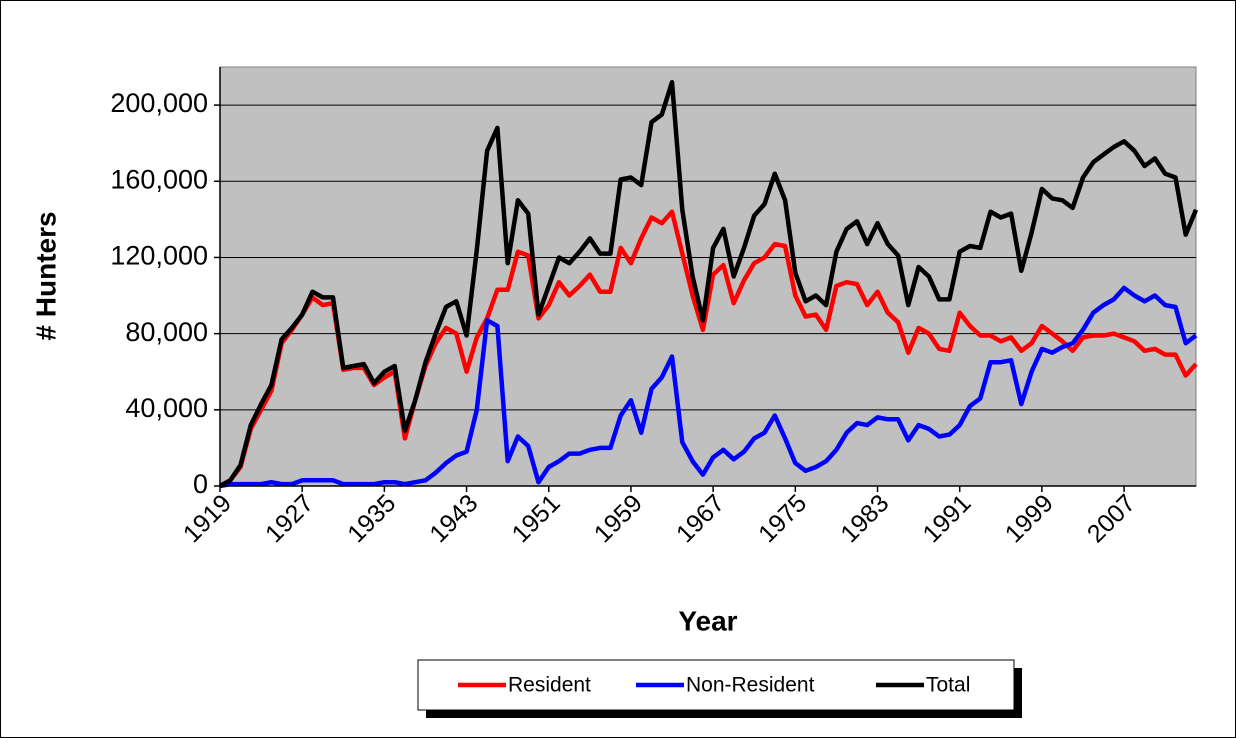 Image resolution: width=1236 pixels, height=738 pixels. What do you see at coordinates (159, 256) in the screenshot?
I see `y-tick-label: 120,000` at bounding box center [159, 256].